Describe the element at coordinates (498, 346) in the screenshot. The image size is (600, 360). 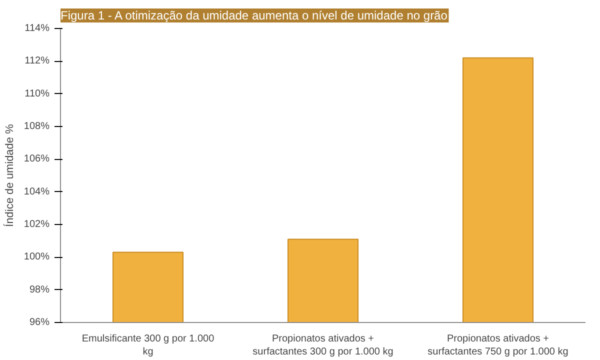
I see `x-tick-label: Propionatos ativados + surfactantes 750 g por 1.000 kg` at that location.